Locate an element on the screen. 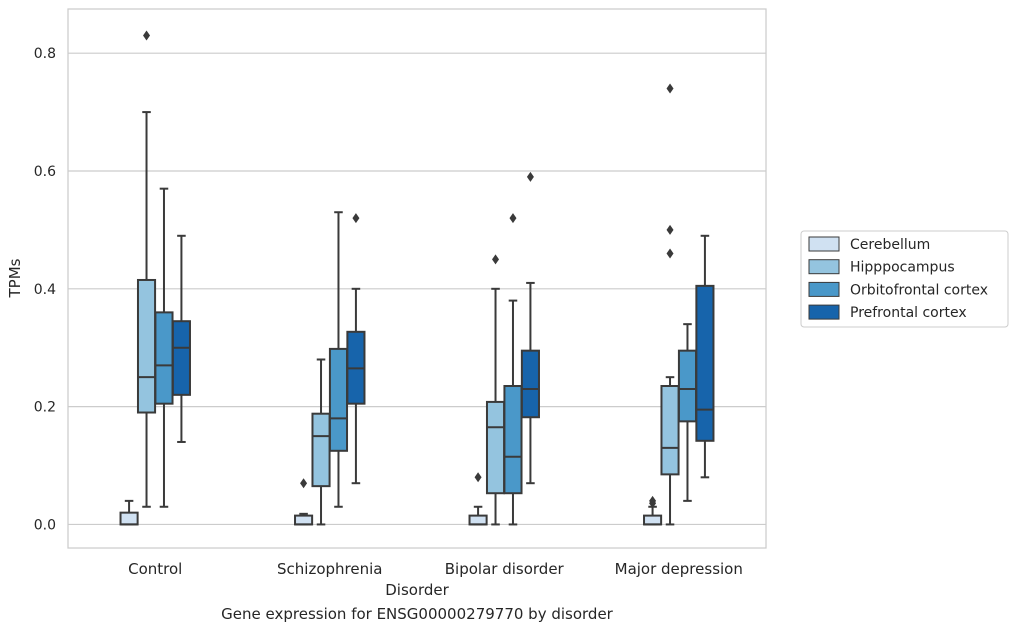 The width and height of the screenshot is (1018, 634). x-tick-label: Control is located at coordinates (155, 569).